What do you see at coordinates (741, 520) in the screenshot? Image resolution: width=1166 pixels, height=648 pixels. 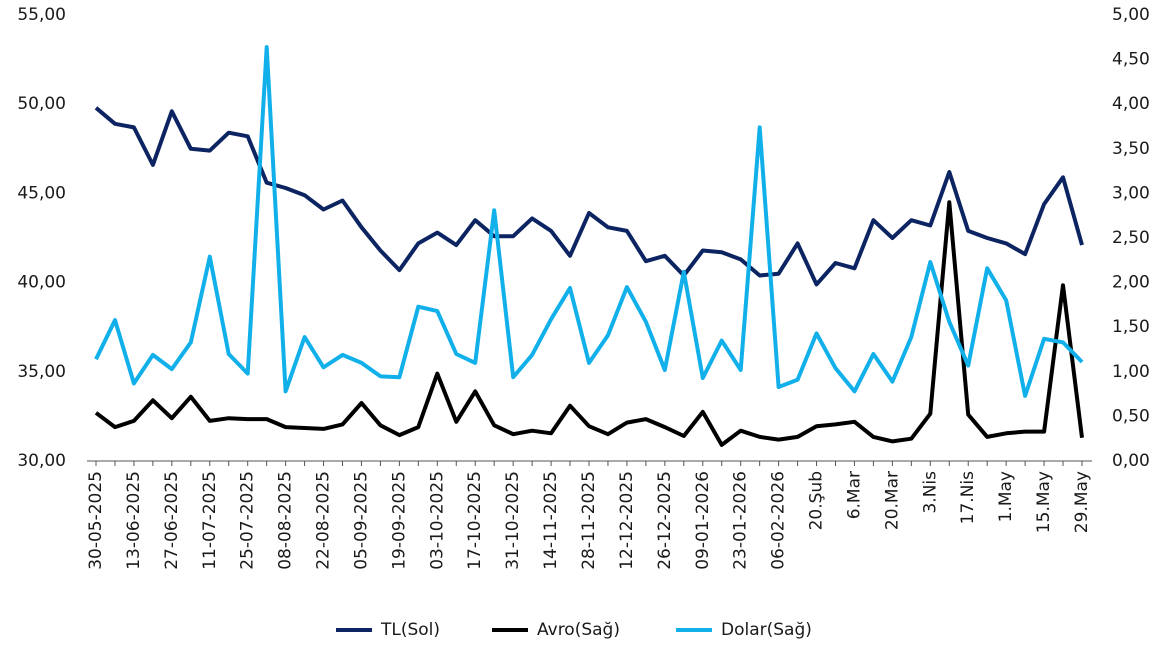 I see `x-tick-label: 23-01-2026` at bounding box center [741, 520].